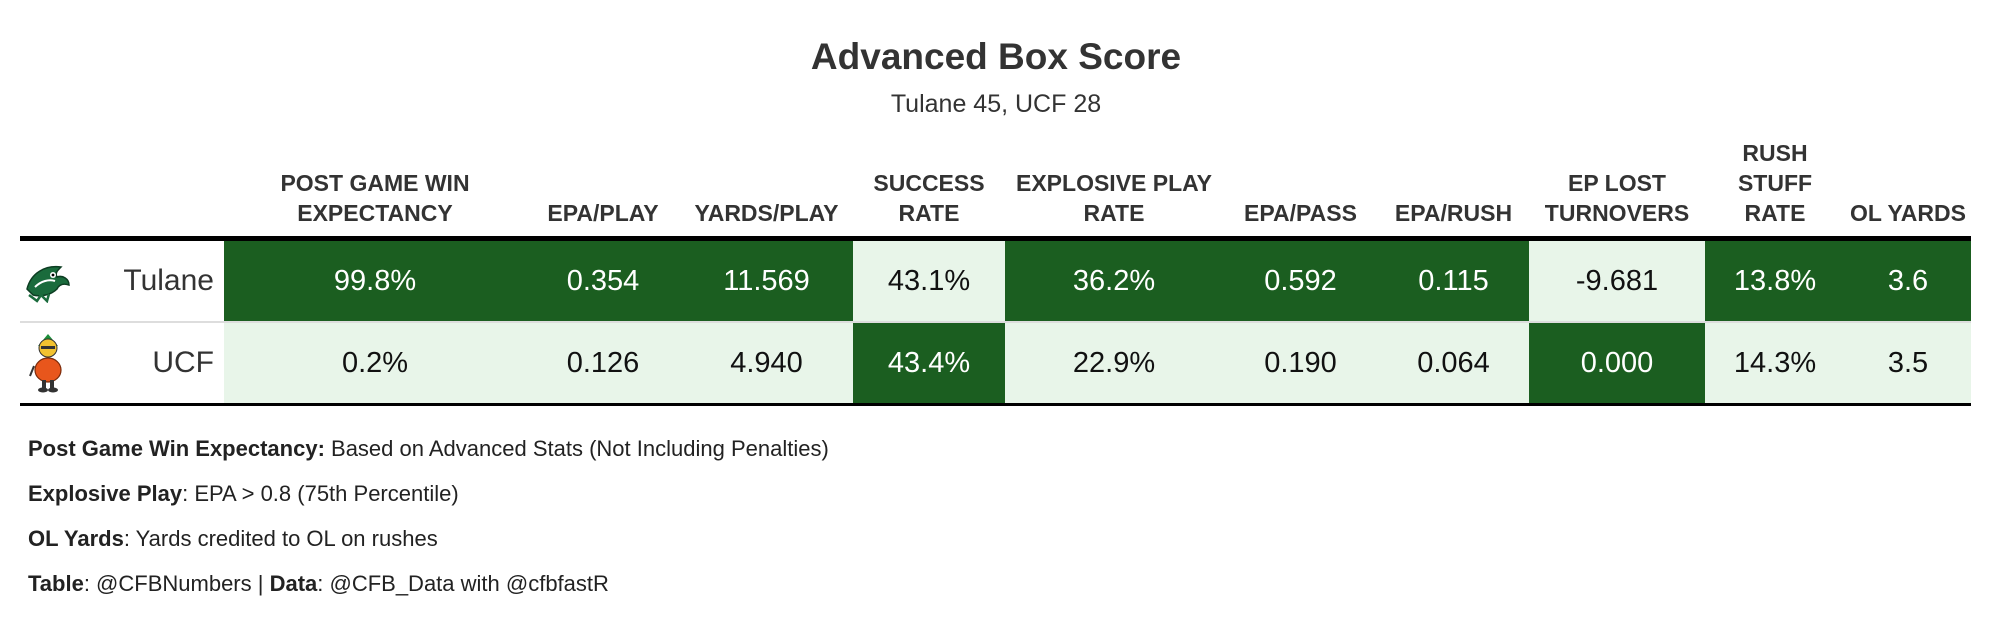 This screenshot has width=1992, height=633. Describe the element at coordinates (1453, 364) in the screenshot. I see `cell-value: 0.064` at that location.